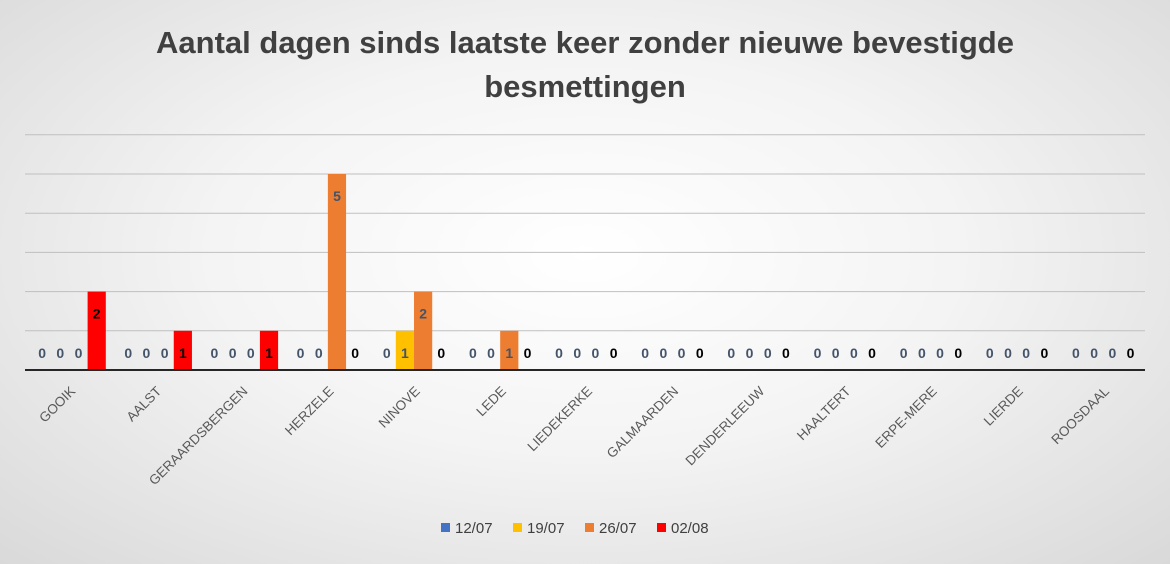 The image size is (1170, 564). What do you see at coordinates (143, 404) in the screenshot?
I see `x-tick-label: AALST` at bounding box center [143, 404].